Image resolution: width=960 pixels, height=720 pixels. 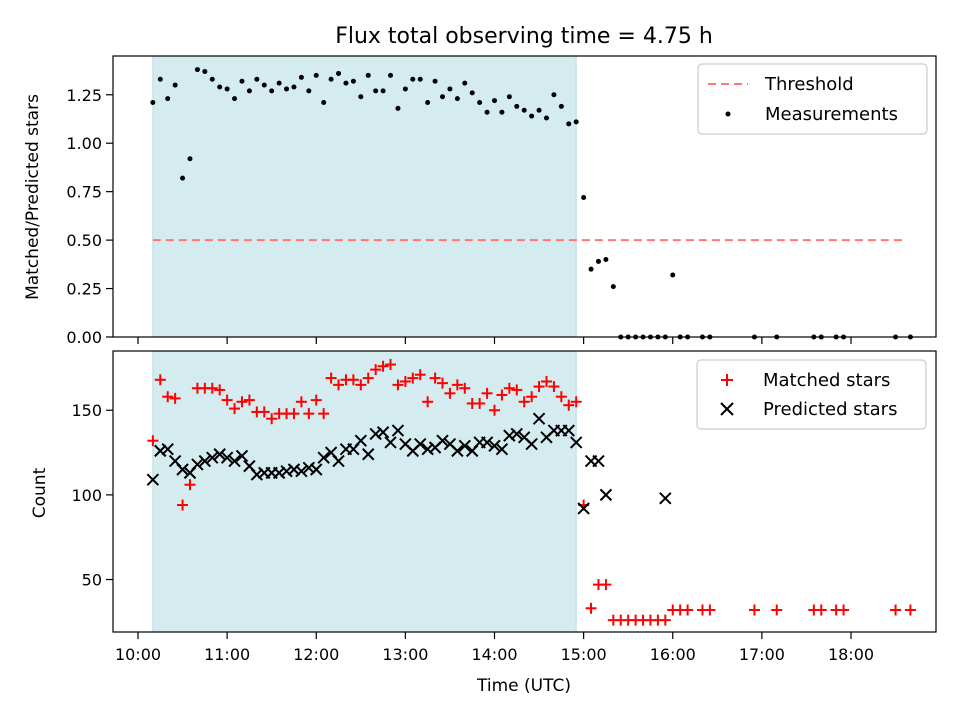 What do you see at coordinates (728, 114) in the screenshot?
I see `legend-measurements-swatch` at bounding box center [728, 114].